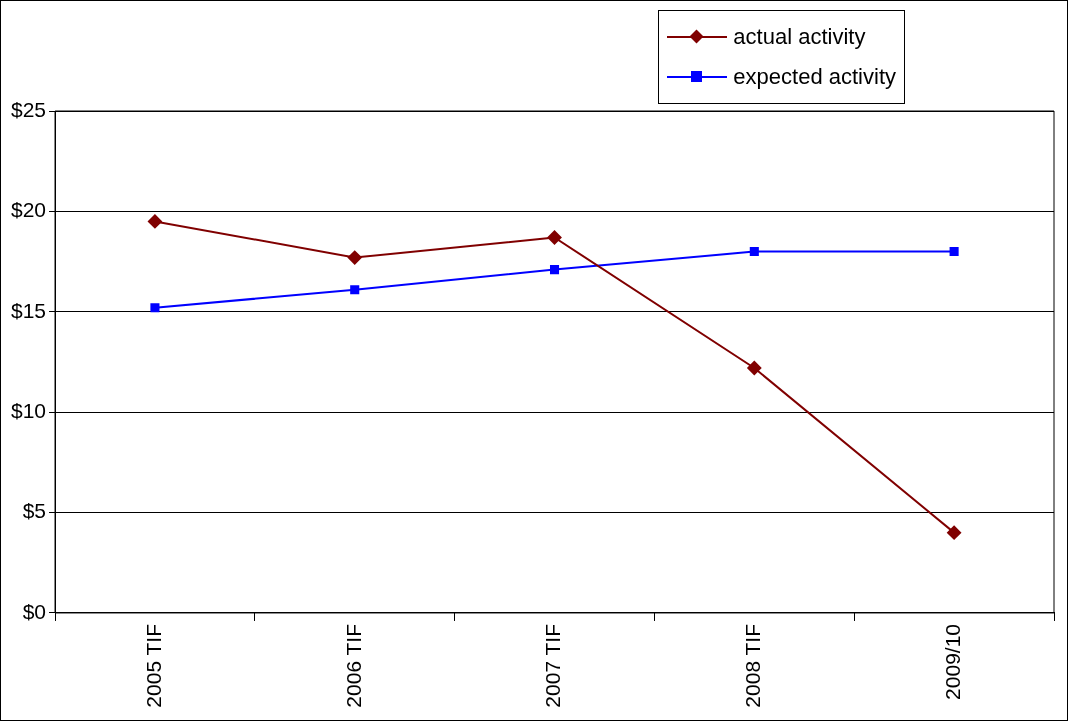 Image resolution: width=1068 pixels, height=721 pixels. Describe the element at coordinates (553, 665) in the screenshot. I see `x-tick-label: 2007 TIF` at that location.